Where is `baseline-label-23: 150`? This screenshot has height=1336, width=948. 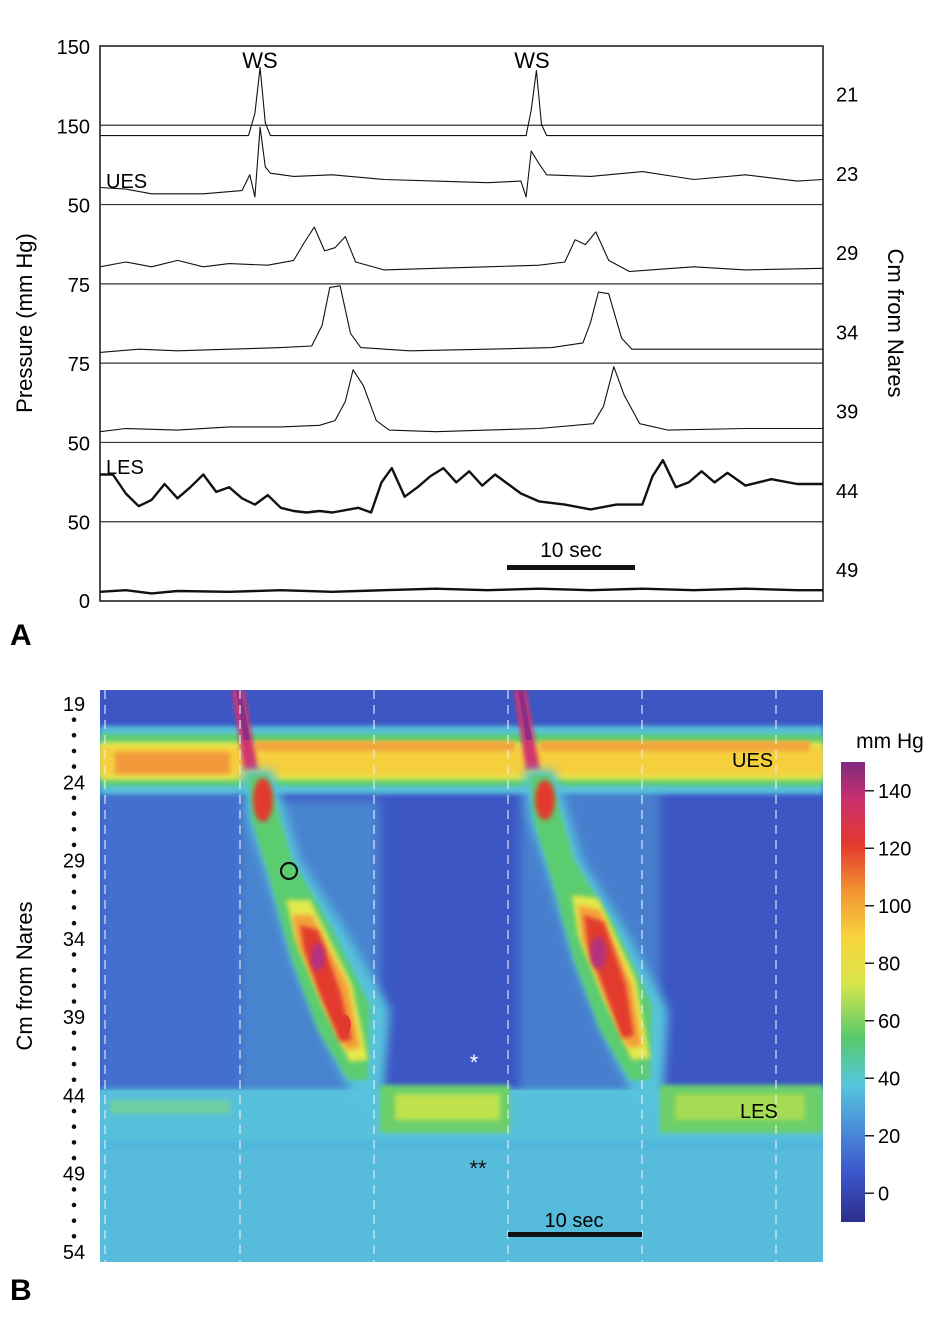 baseline-label-23: 150 is located at coordinates (73, 127).